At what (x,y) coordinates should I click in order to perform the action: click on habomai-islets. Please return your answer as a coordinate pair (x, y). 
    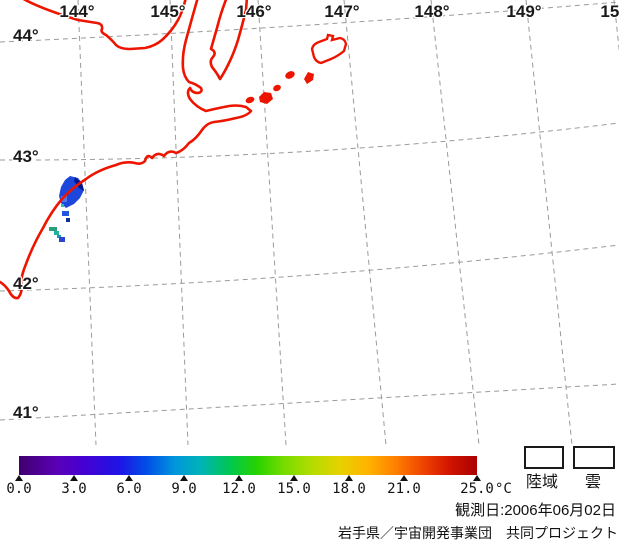
    Looking at the image, I should click on (279, 87).